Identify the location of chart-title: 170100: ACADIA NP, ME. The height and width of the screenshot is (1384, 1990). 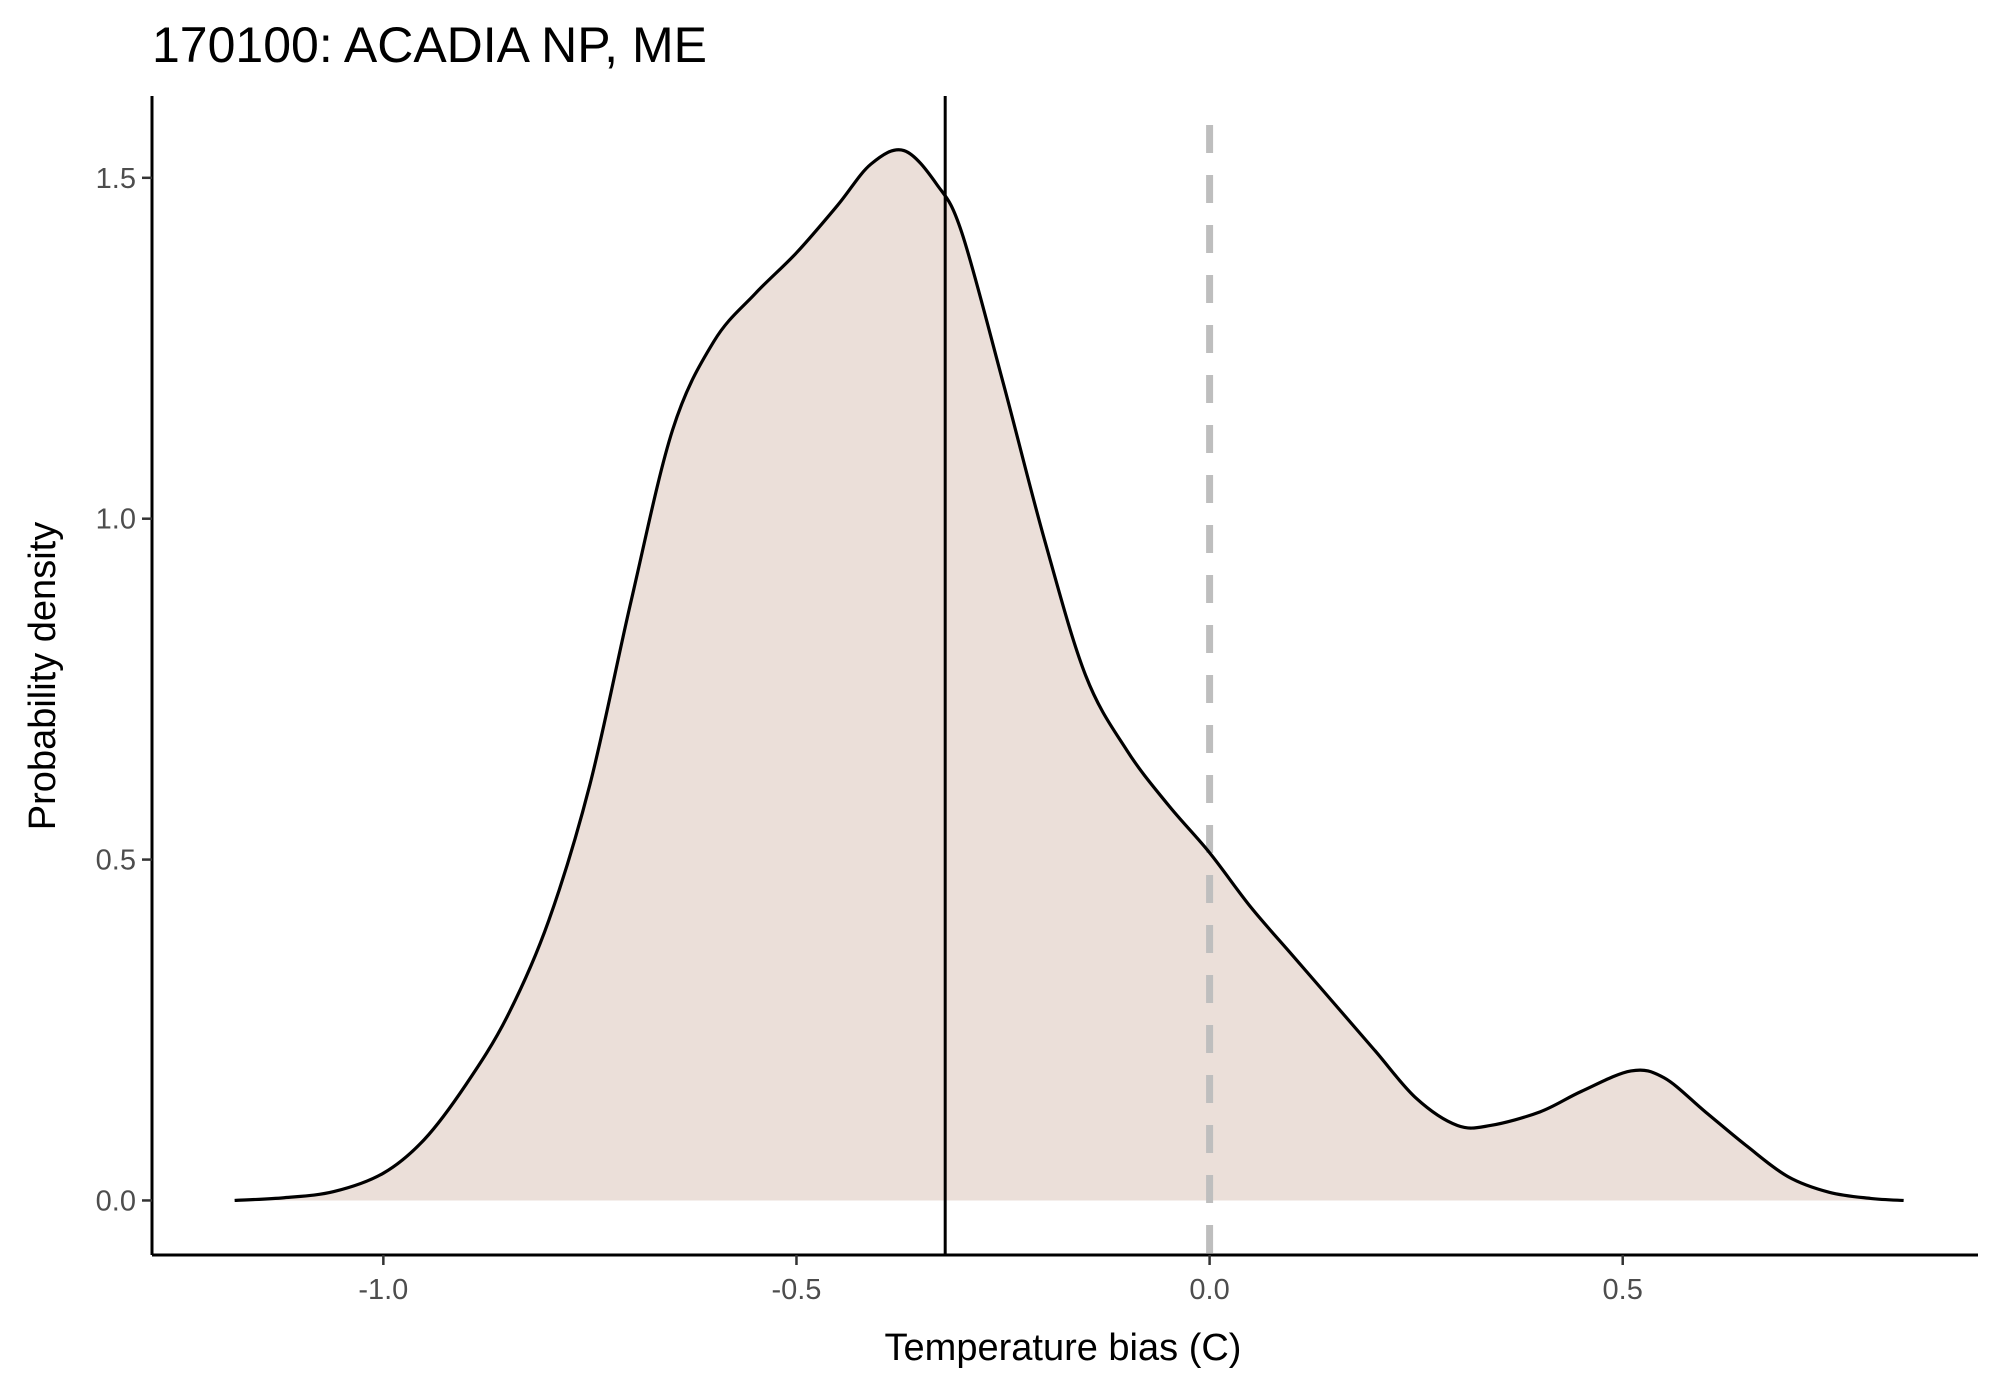
(429, 45).